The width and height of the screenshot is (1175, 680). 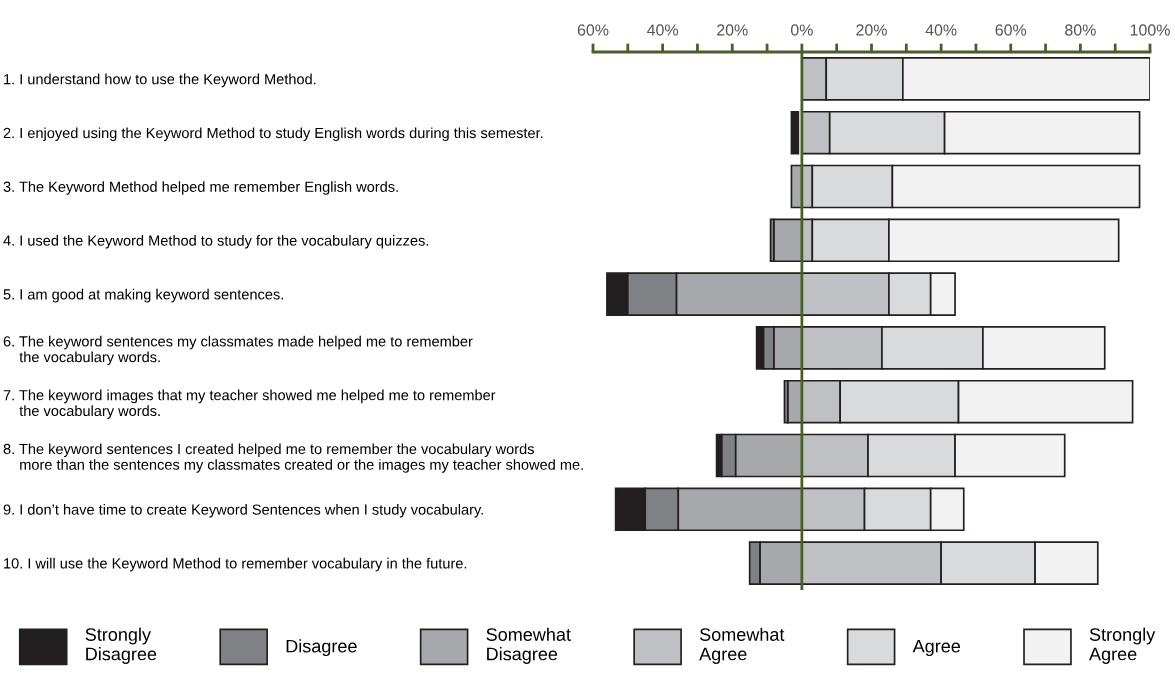 I want to click on y-tick-label: 2. I enjoyed using the Keyword Method to study English words during this semester., so click(x=273, y=134).